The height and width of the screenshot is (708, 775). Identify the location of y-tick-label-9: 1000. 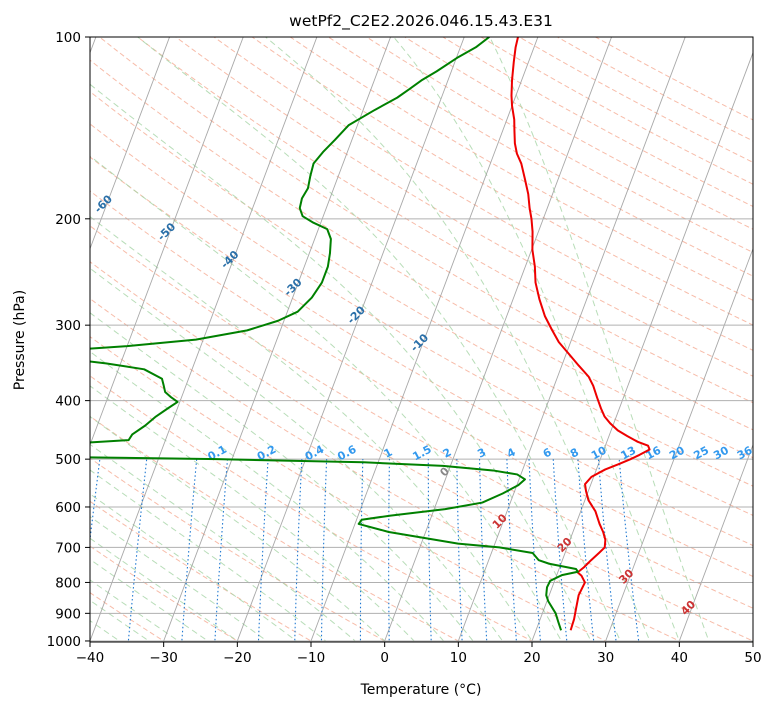
(64, 642).